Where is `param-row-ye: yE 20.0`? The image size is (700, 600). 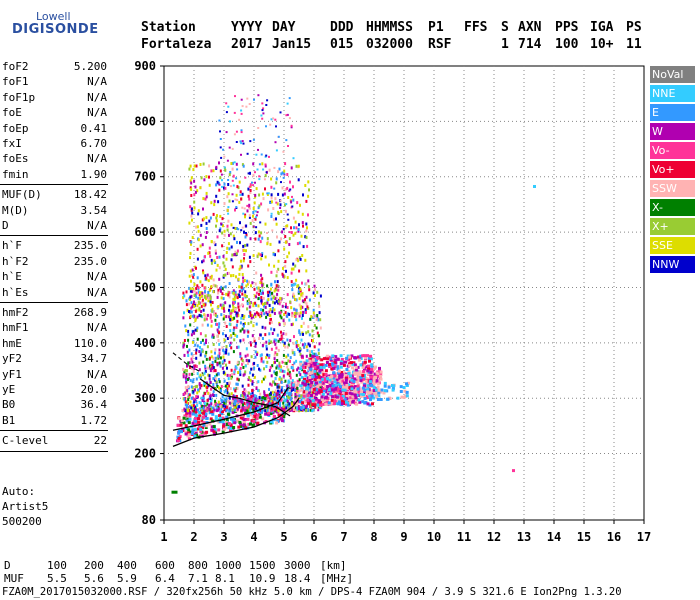
param-row-ye: yE 20.0 is located at coordinates (54, 390).